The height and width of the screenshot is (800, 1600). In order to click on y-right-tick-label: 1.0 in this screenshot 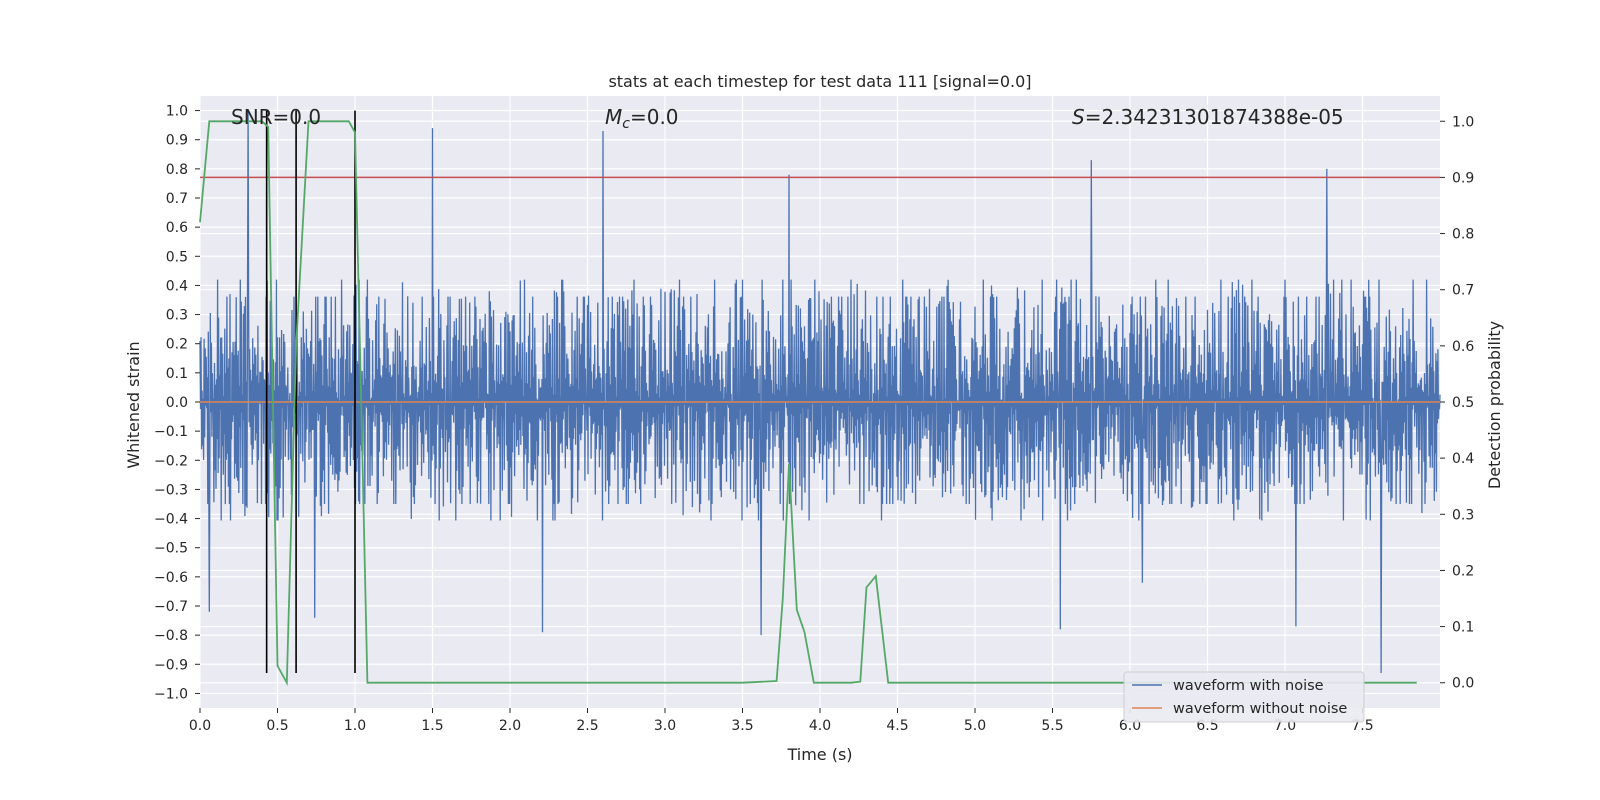, I will do `click(1463, 122)`.